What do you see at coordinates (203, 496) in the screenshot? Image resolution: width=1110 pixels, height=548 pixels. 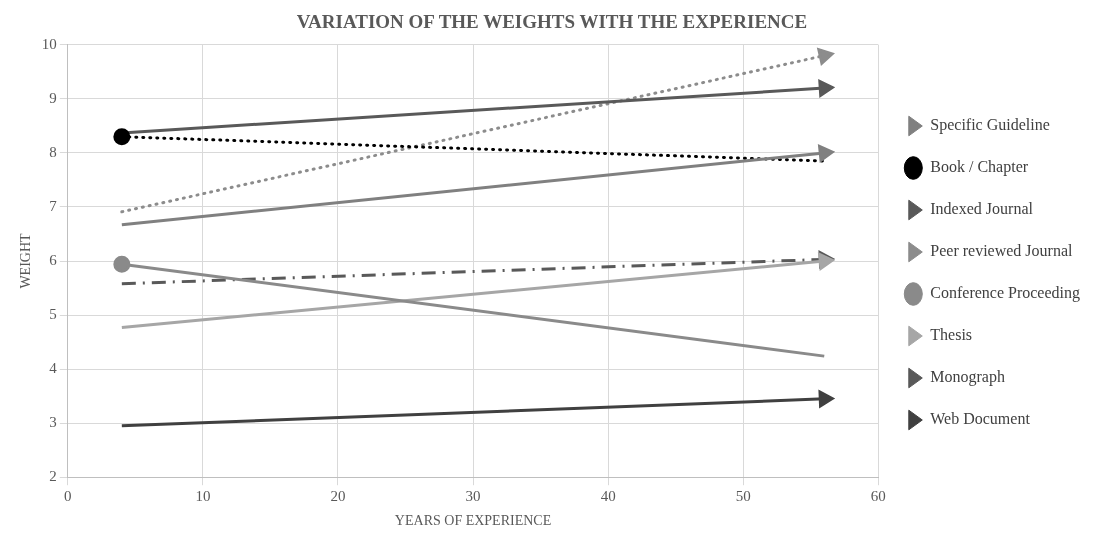 I see `x-tick-label: 10` at bounding box center [203, 496].